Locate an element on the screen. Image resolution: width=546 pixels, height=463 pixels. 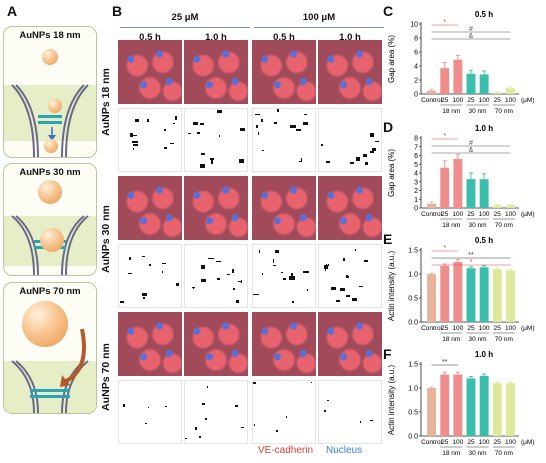
significance-marker: & is located at coordinates (471, 36).